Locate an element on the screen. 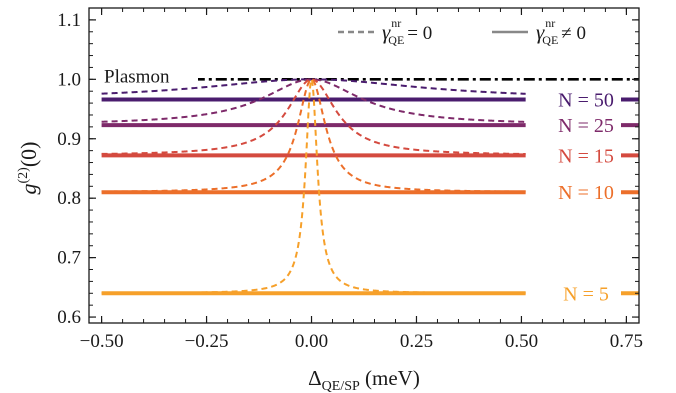  series-n25-label-bg is located at coordinates (579, 125).